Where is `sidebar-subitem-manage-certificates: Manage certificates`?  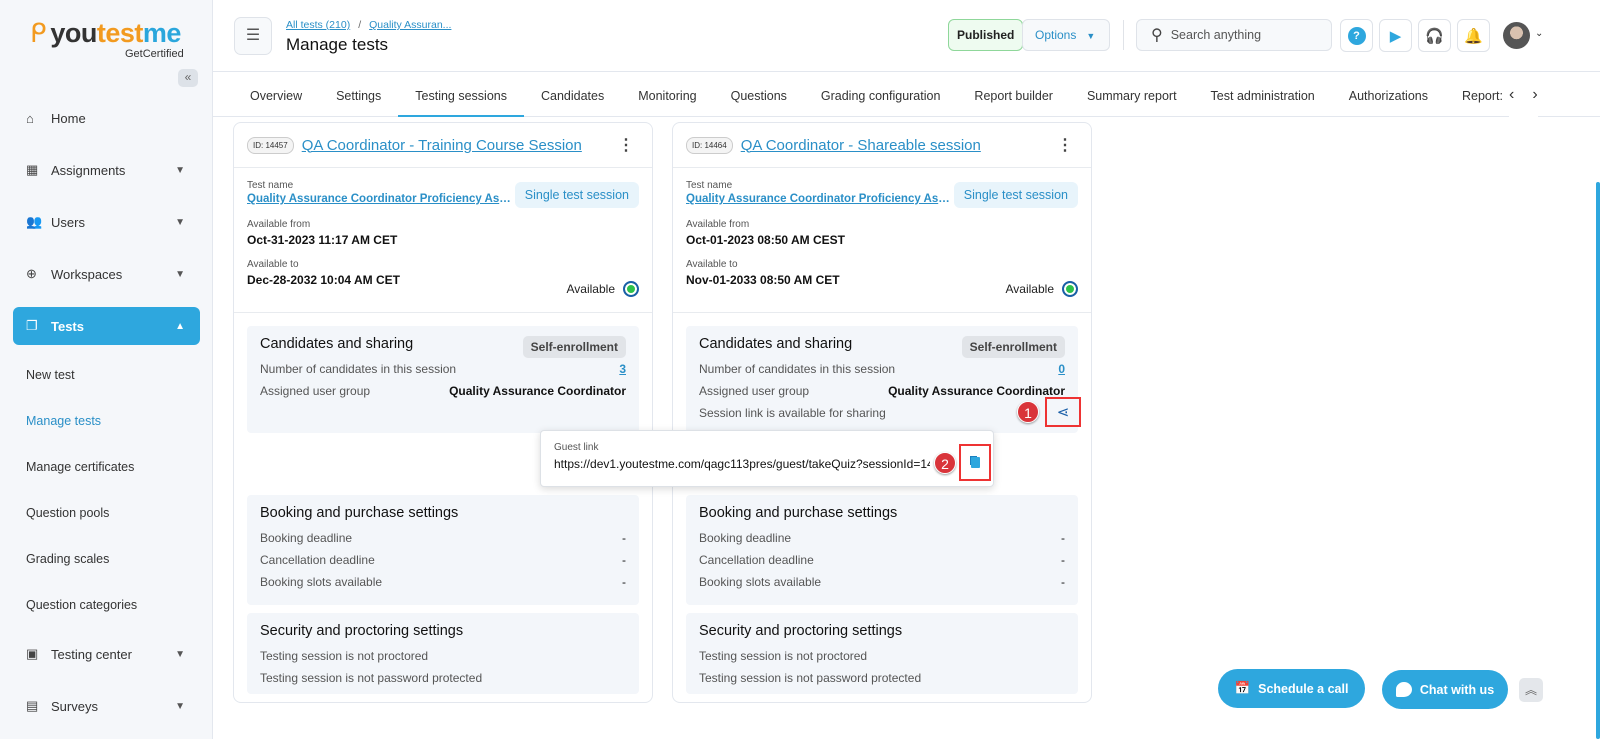
sidebar-subitem-manage-certificates: Manage certificates is located at coordinates (80, 467).